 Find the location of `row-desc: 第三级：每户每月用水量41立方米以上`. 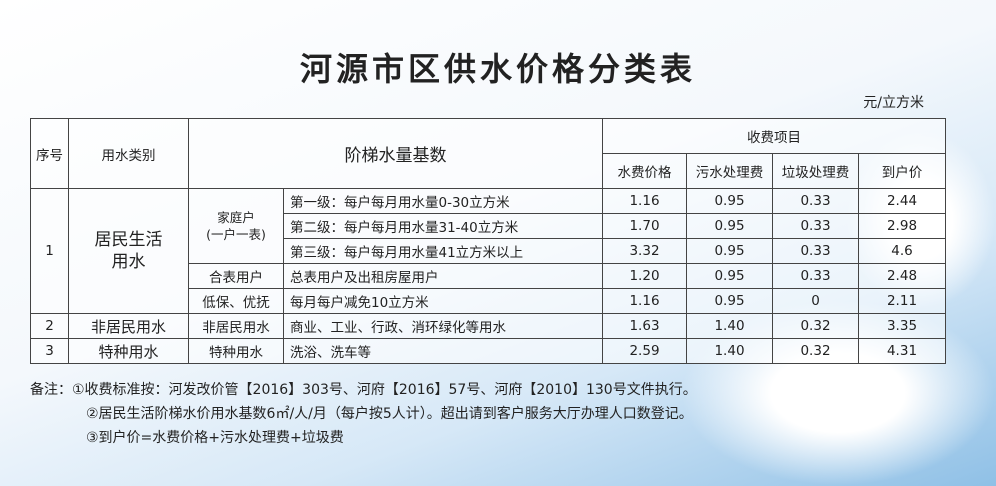

row-desc: 第三级：每户每月用水量41立方米以上 is located at coordinates (443, 251).